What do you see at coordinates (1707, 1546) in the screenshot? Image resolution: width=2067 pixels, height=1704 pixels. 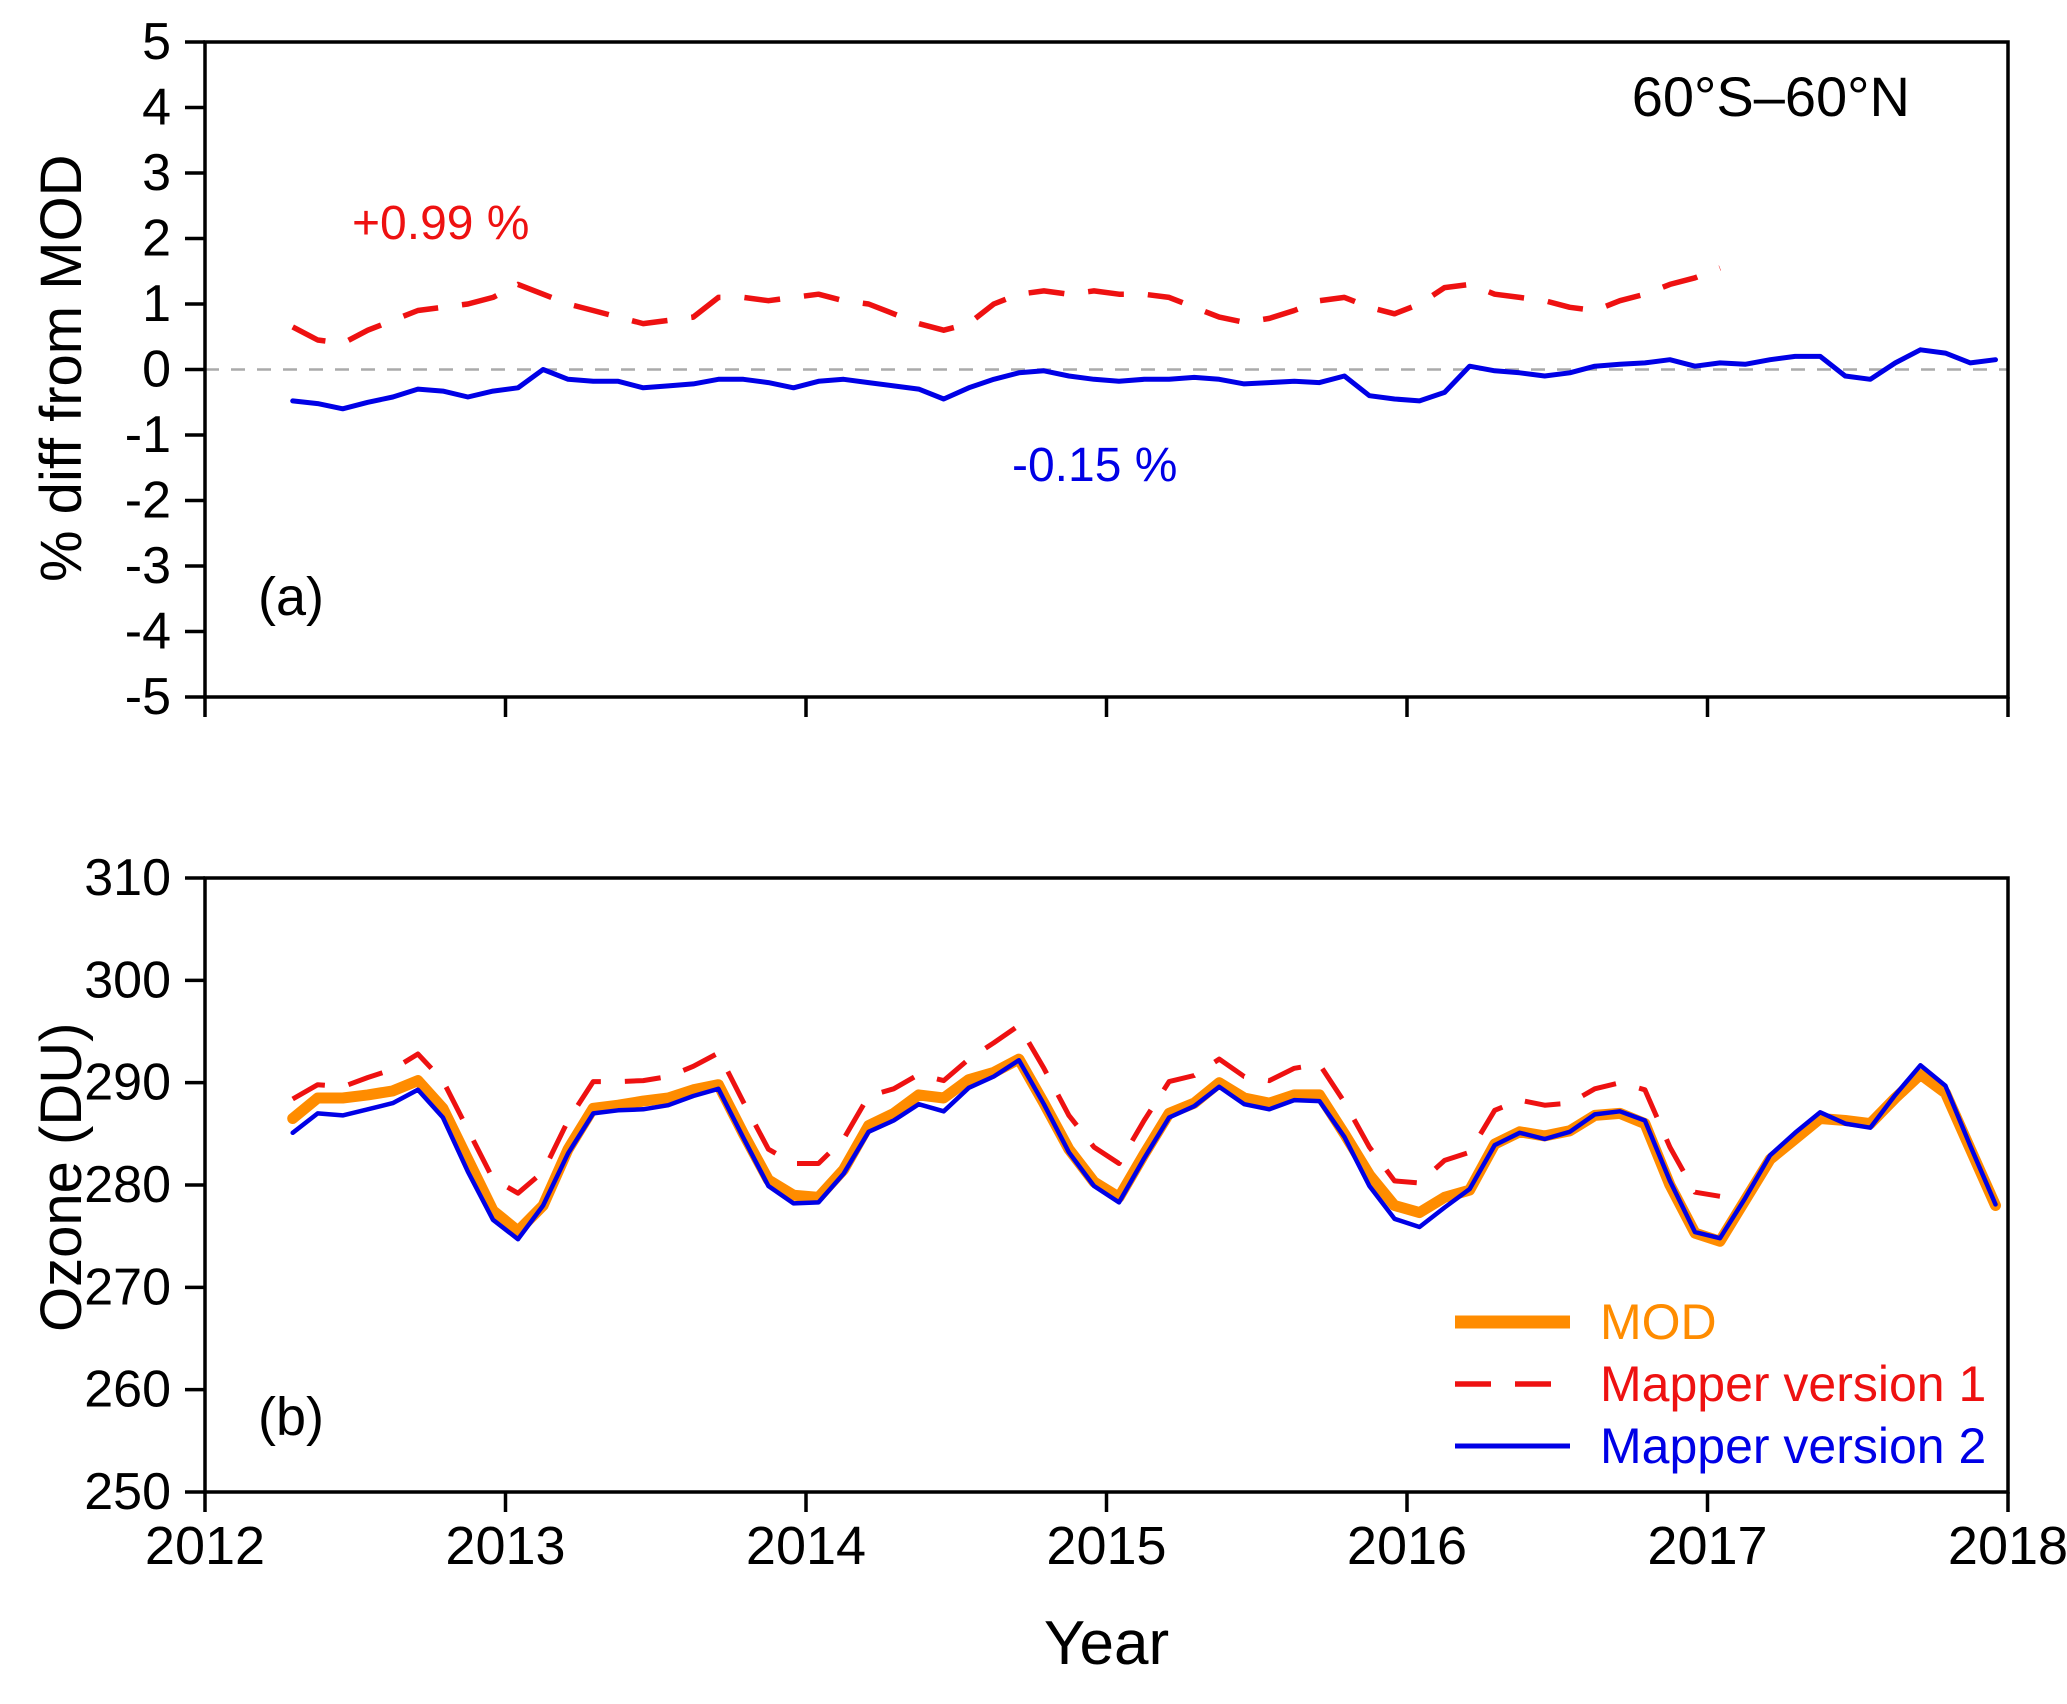 I see `x-tick-label: 2017` at bounding box center [1707, 1546].